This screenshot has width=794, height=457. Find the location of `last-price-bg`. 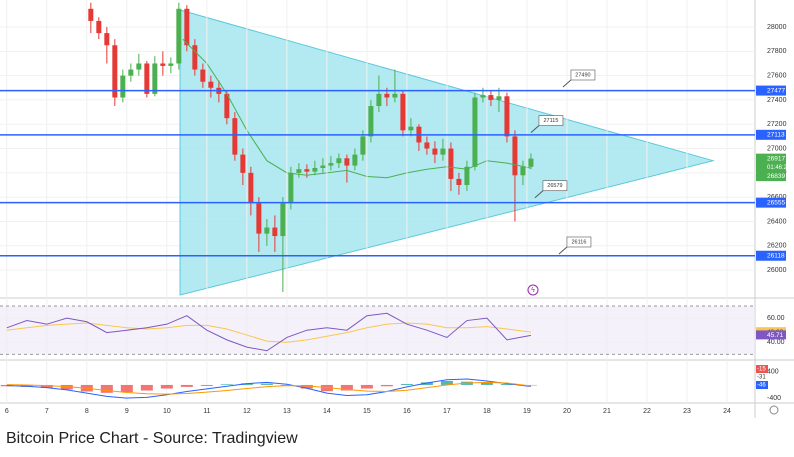

last-price-bg is located at coordinates (771, 163).